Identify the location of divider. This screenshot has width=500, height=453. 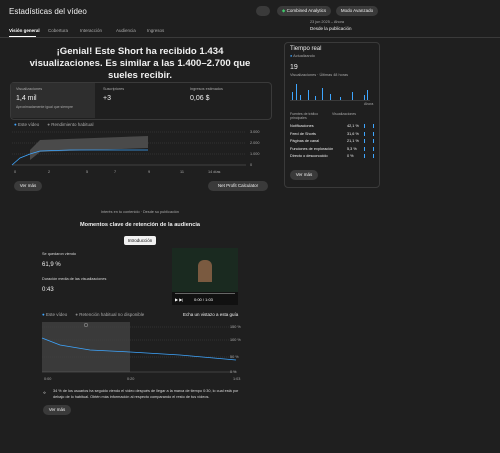
(250, 37).